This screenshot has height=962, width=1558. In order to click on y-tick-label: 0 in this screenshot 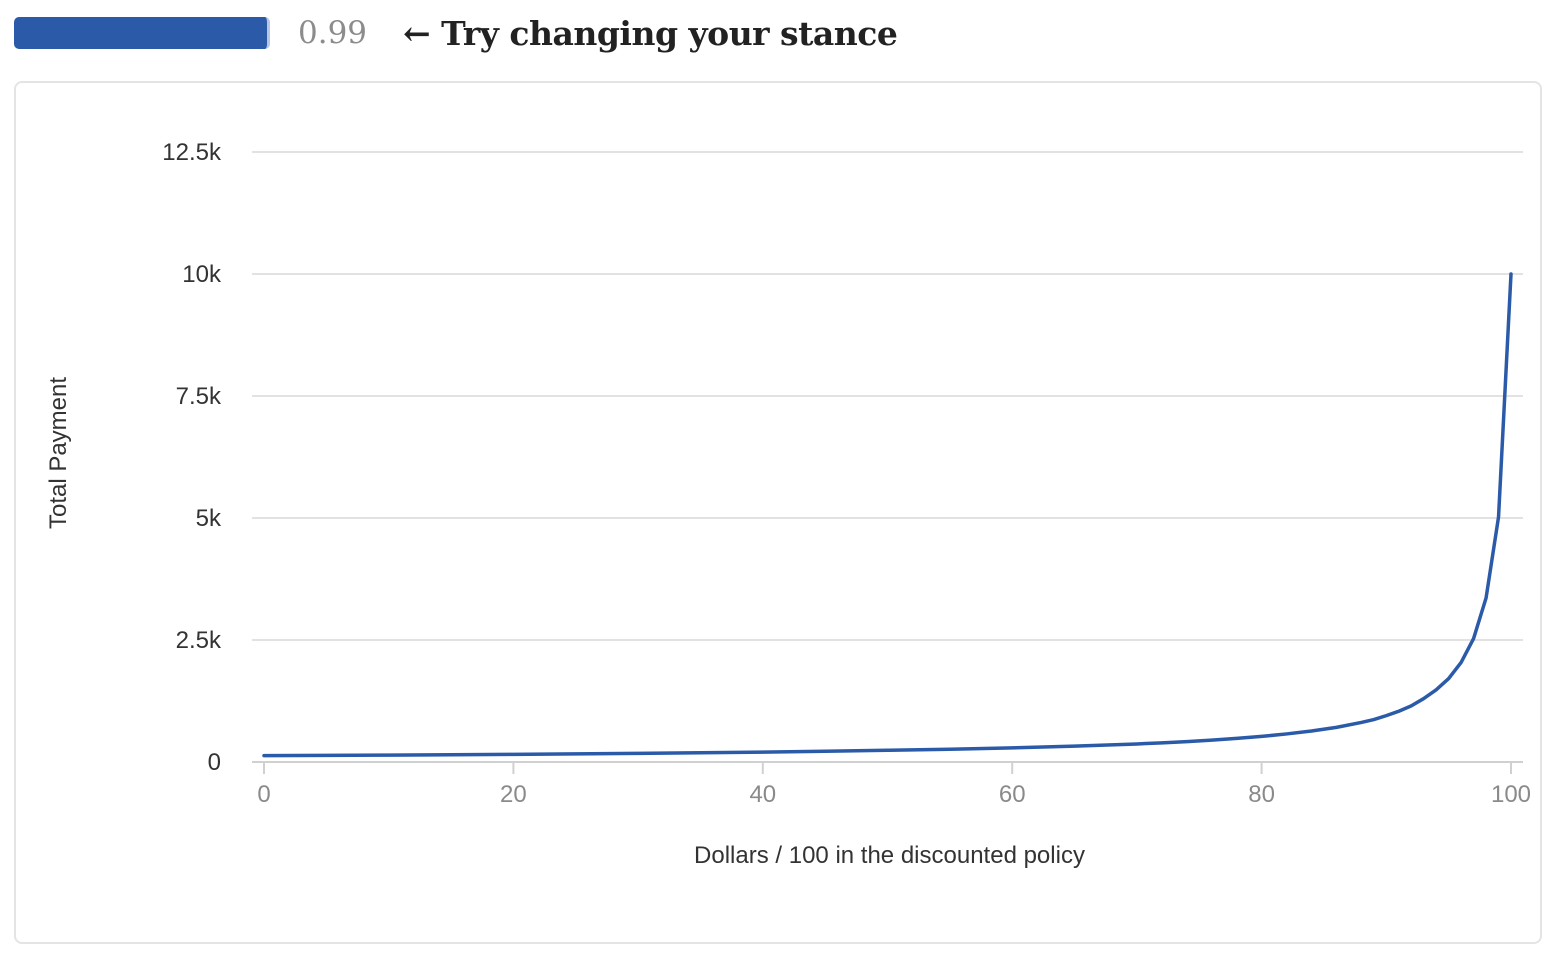, I will do `click(214, 762)`.